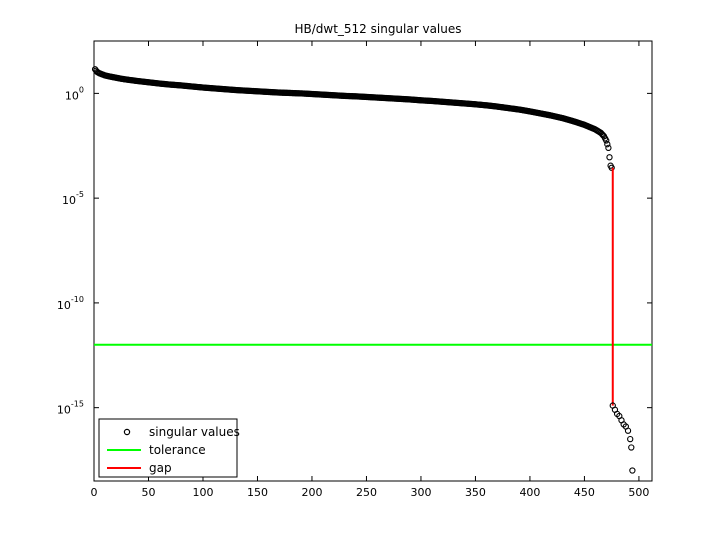  I want to click on x-tick-label: 400, so click(529, 492).